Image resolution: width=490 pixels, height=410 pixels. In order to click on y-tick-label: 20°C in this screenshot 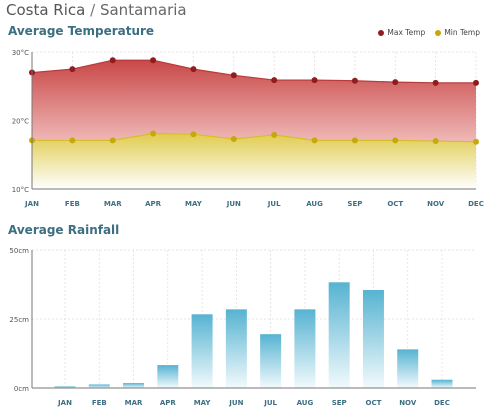, I will do `click(20, 122)`.